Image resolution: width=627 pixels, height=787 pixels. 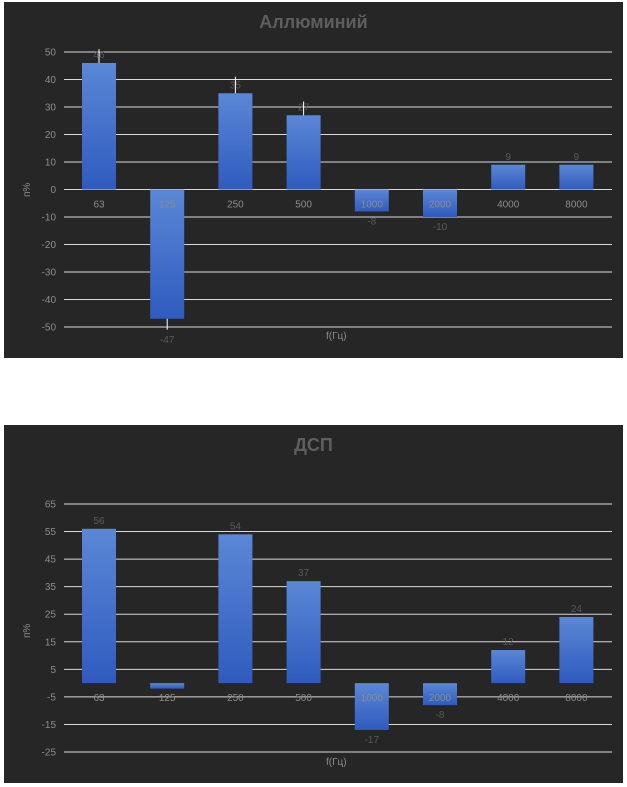 What do you see at coordinates (372, 740) in the screenshot?
I see `data-label: -17` at bounding box center [372, 740].